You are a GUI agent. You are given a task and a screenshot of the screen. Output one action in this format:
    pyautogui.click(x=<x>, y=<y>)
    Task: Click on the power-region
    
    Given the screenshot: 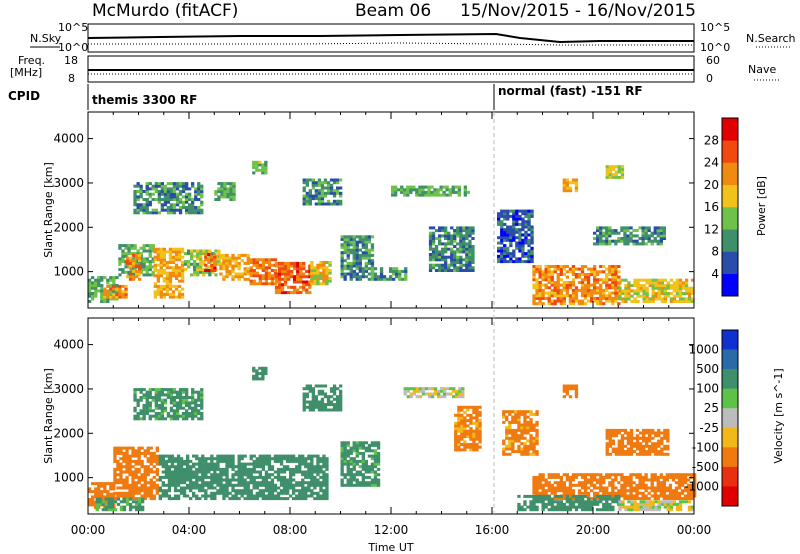 What is the action you would take?
    pyautogui.click(x=389, y=274)
    